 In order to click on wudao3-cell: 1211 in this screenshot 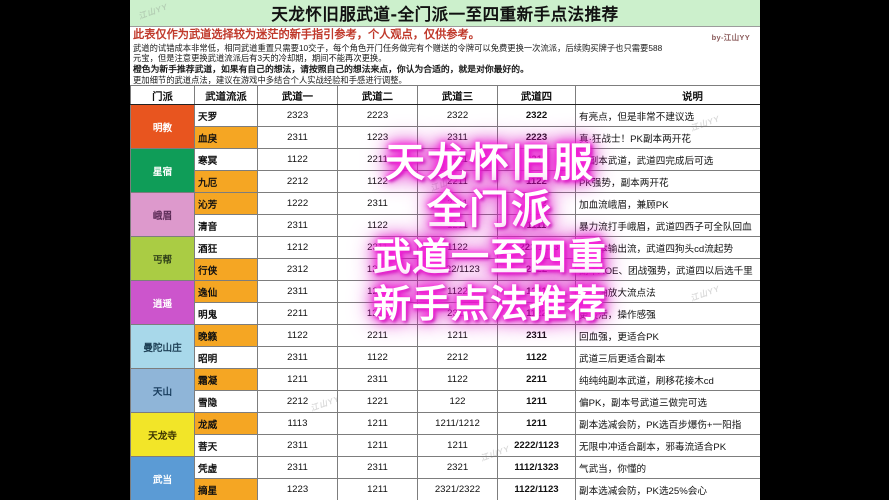, I will do `click(457, 336)`.